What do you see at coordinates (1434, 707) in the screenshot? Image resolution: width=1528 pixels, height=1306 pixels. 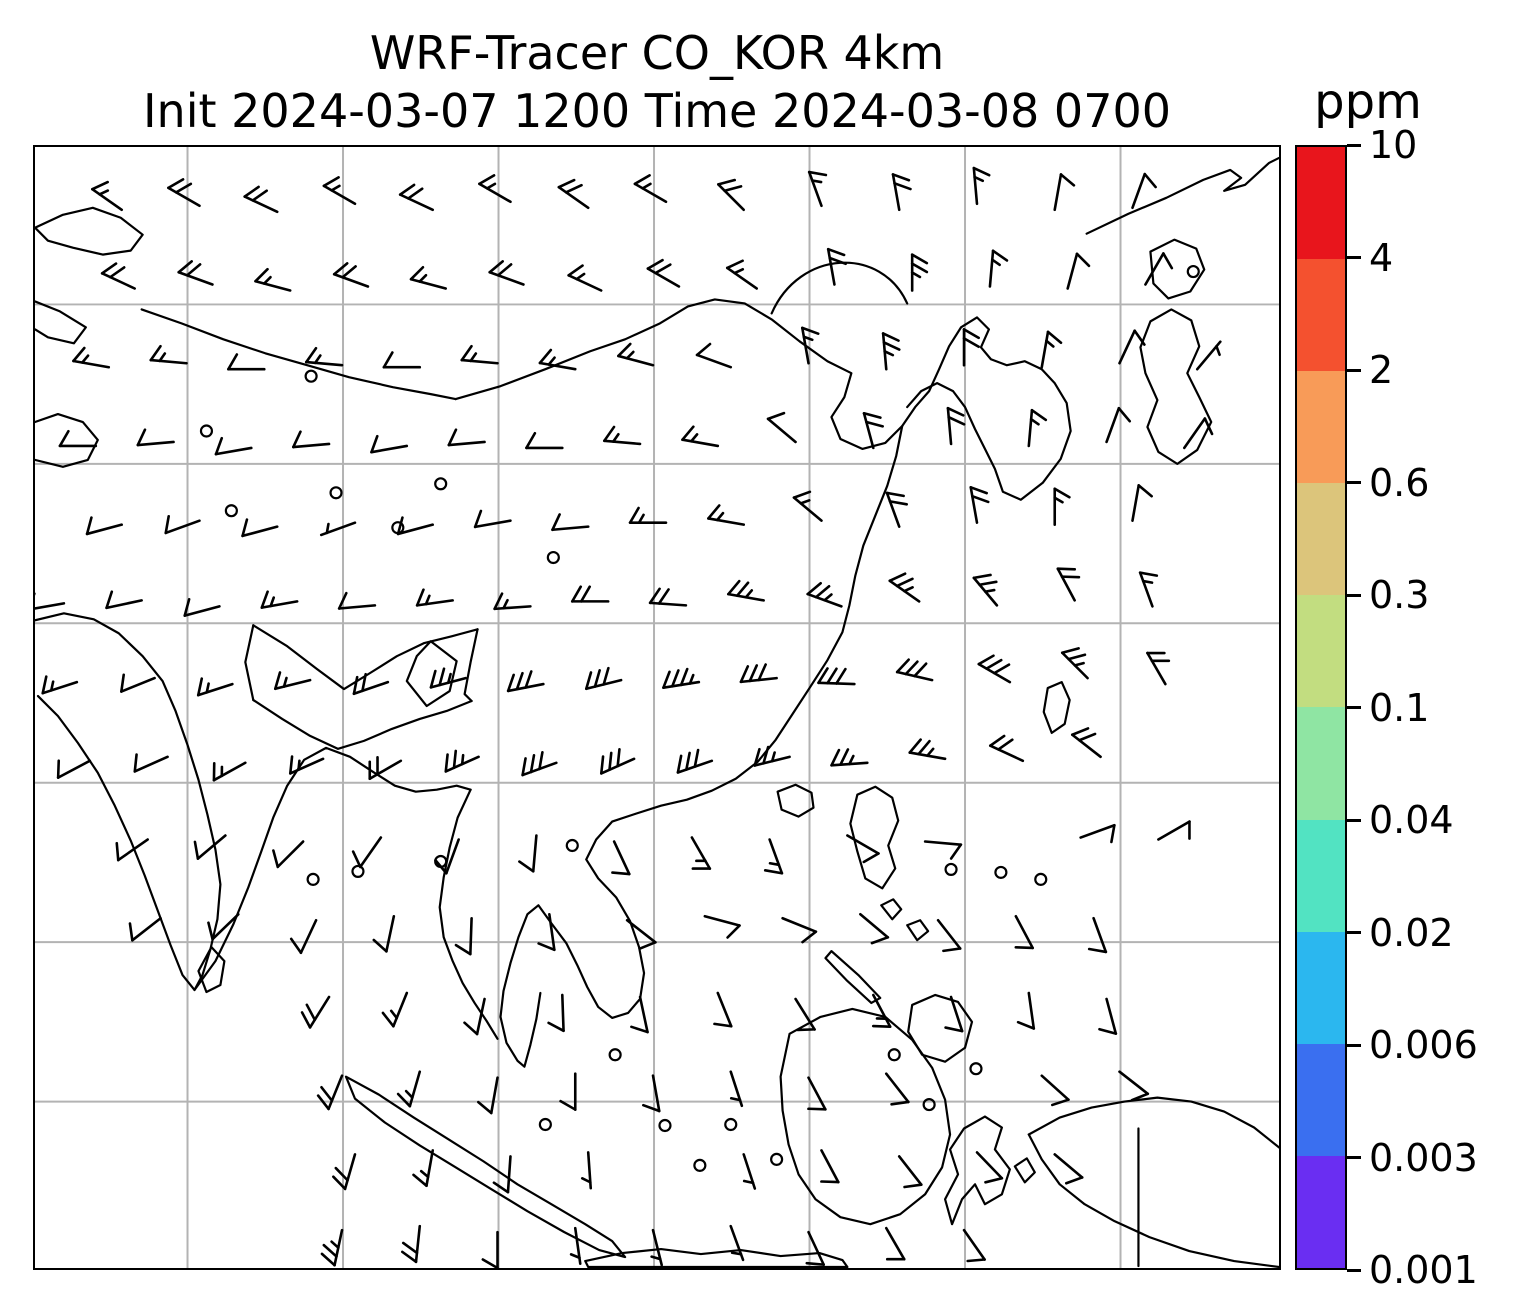 I see `colorbar-ticks: 10 4 2 0.6 0.3 0.1 0.04 0.02 0.006 0.003 0.001` at bounding box center [1434, 707].